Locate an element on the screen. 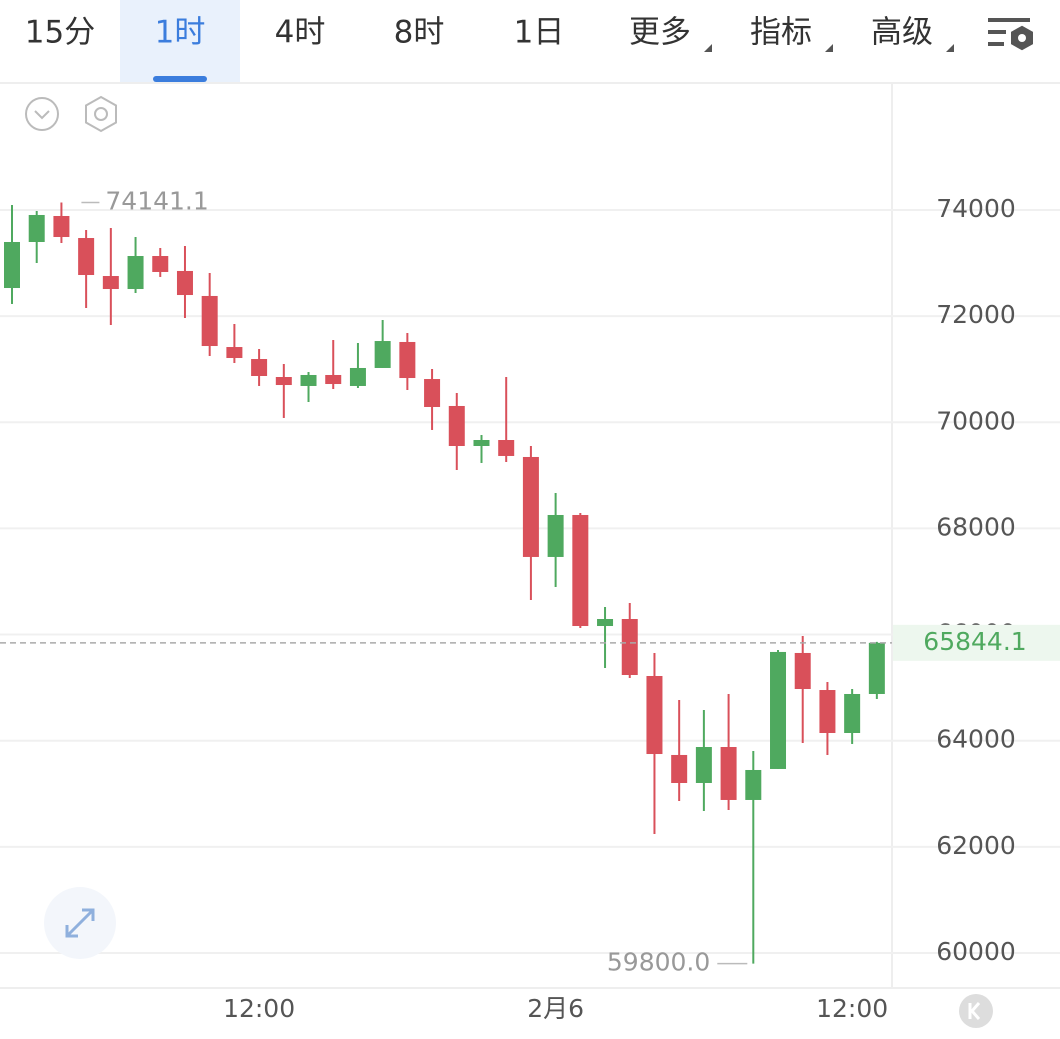 Image resolution: width=1060 pixels, height=1039 pixels. tab: 高级 is located at coordinates (902, 33).